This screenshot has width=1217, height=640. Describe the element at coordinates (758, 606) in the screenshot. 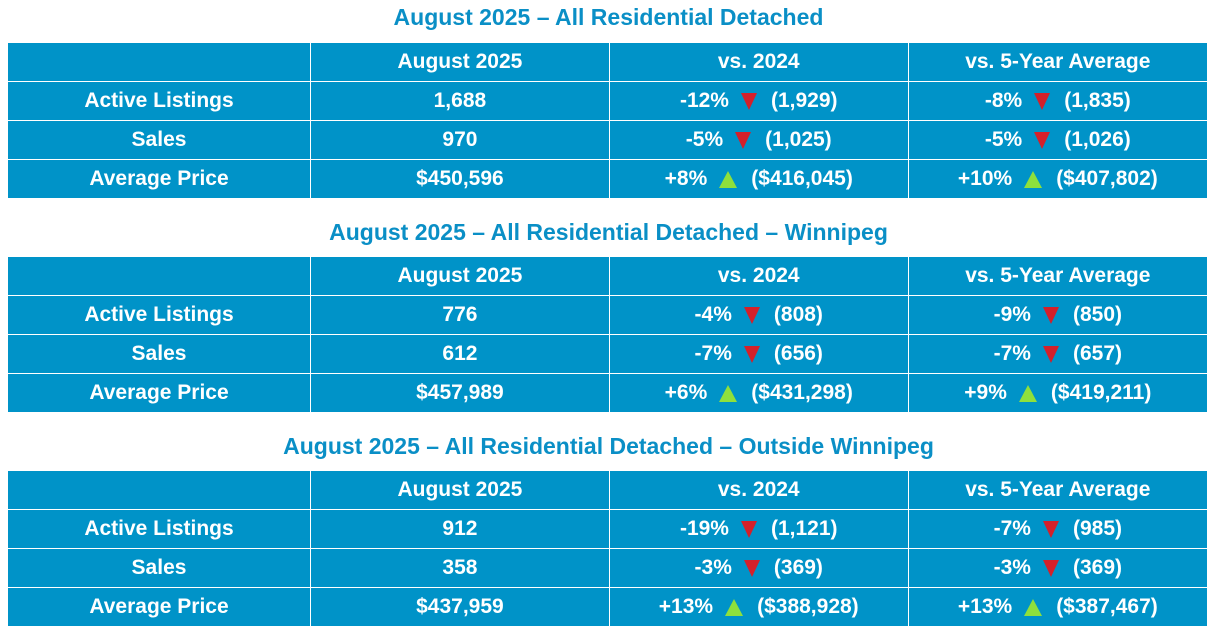

I see `vs2024-cell: +13% ($388,928)` at that location.